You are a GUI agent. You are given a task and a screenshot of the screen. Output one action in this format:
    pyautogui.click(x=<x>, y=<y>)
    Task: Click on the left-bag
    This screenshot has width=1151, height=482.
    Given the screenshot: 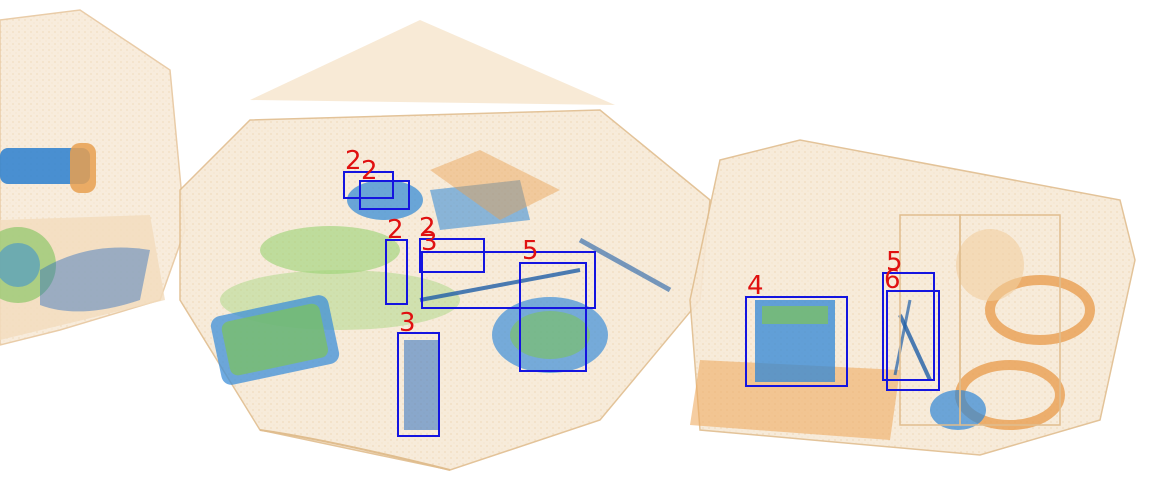 What is the action you would take?
    pyautogui.click(x=93, y=177)
    